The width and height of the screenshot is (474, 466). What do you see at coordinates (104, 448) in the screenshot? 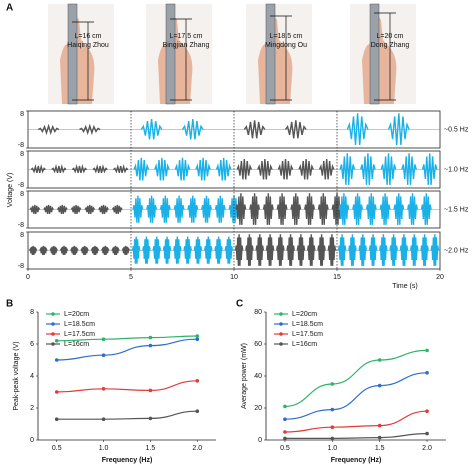
I see `x-tick-label: 1.0` at bounding box center [104, 448].